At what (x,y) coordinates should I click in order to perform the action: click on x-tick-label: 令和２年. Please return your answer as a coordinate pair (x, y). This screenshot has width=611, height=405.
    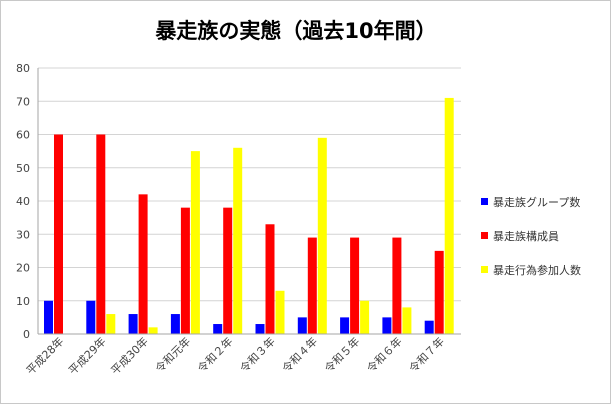
    Looking at the image, I should click on (215, 354).